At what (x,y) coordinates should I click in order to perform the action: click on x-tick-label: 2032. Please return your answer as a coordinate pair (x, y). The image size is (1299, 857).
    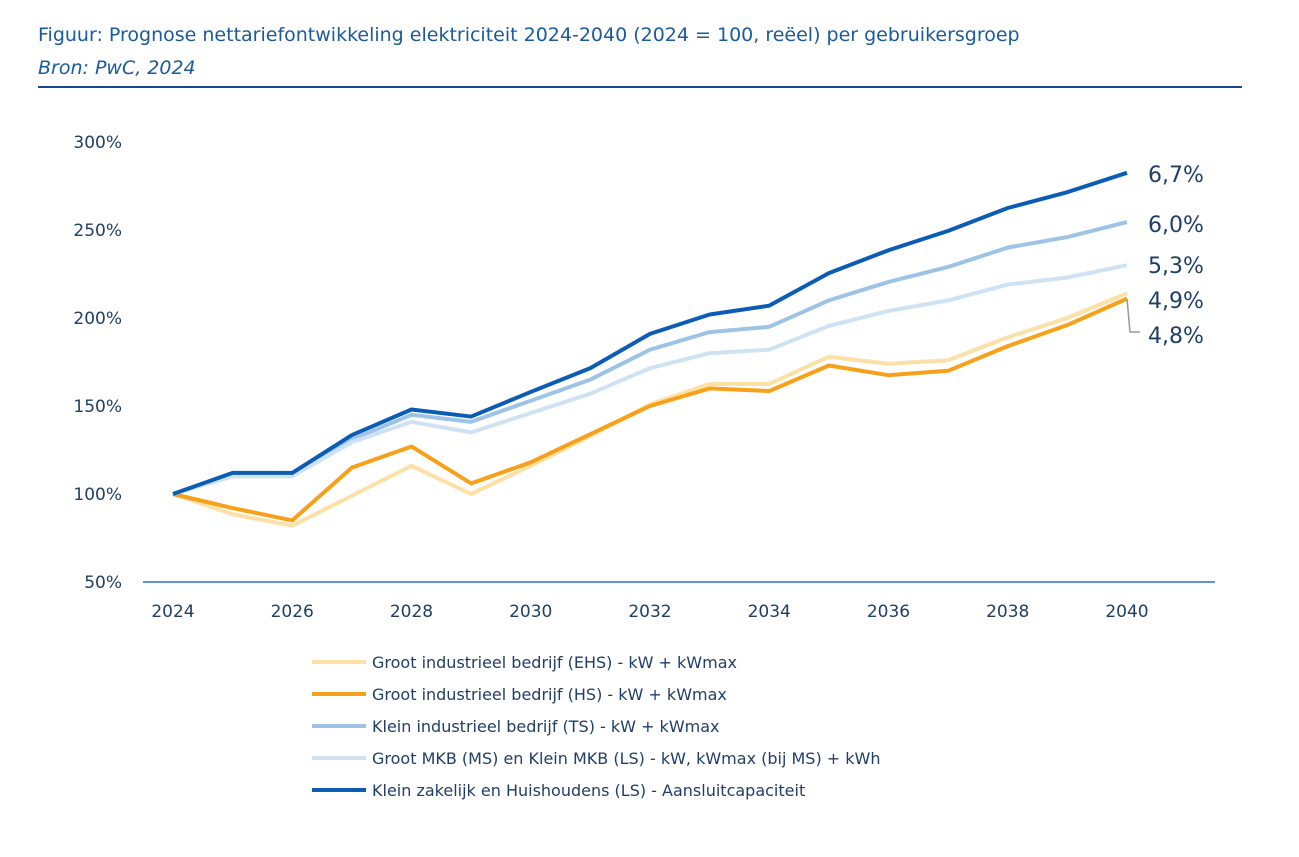
    Looking at the image, I should click on (649, 612).